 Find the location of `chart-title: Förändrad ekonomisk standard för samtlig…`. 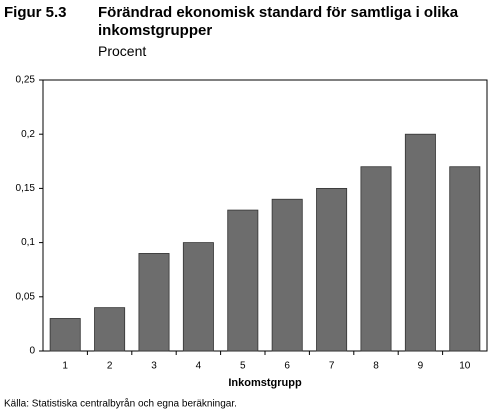

chart-title: Förändrad ekonomisk standard för samtlig… is located at coordinates (278, 21).